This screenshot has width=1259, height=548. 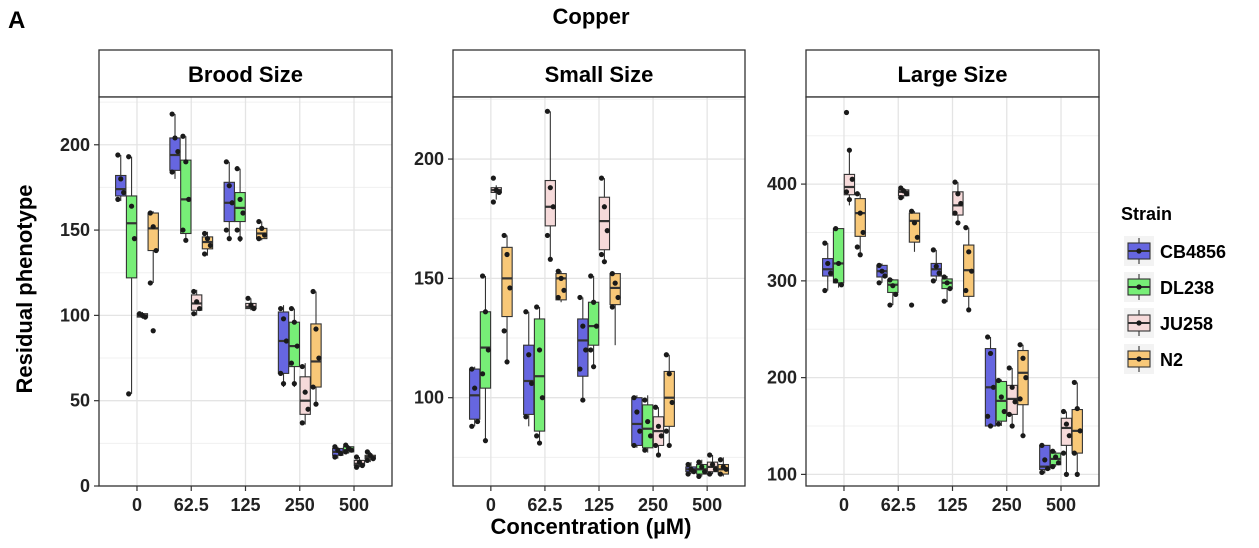 I want to click on box-DL238-62.5, so click(x=539, y=375).